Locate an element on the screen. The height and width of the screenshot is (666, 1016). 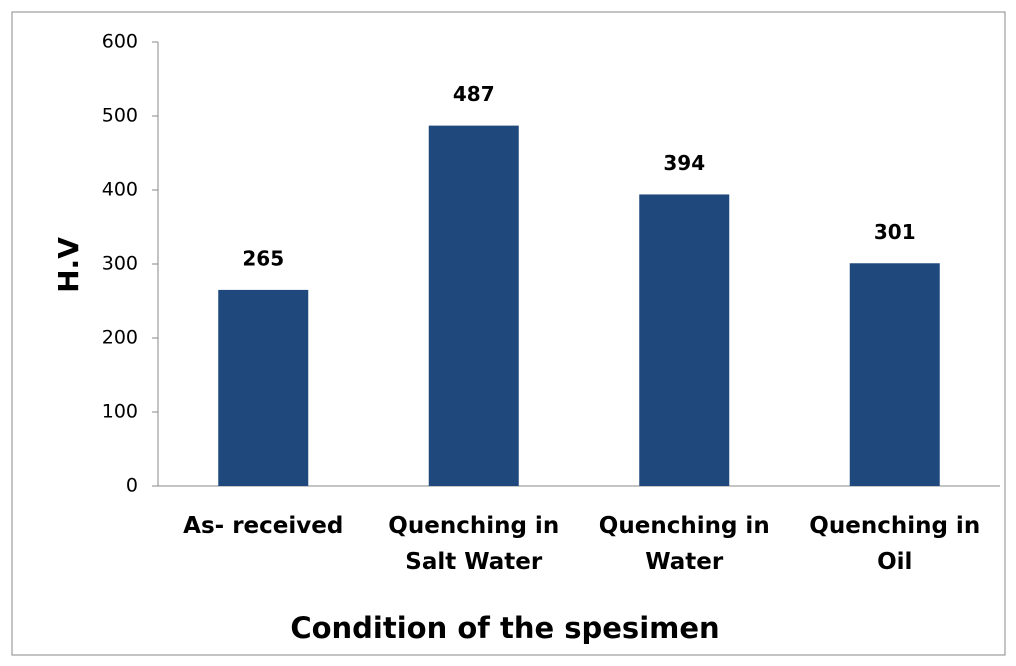
value-label: 487 is located at coordinates (474, 94).